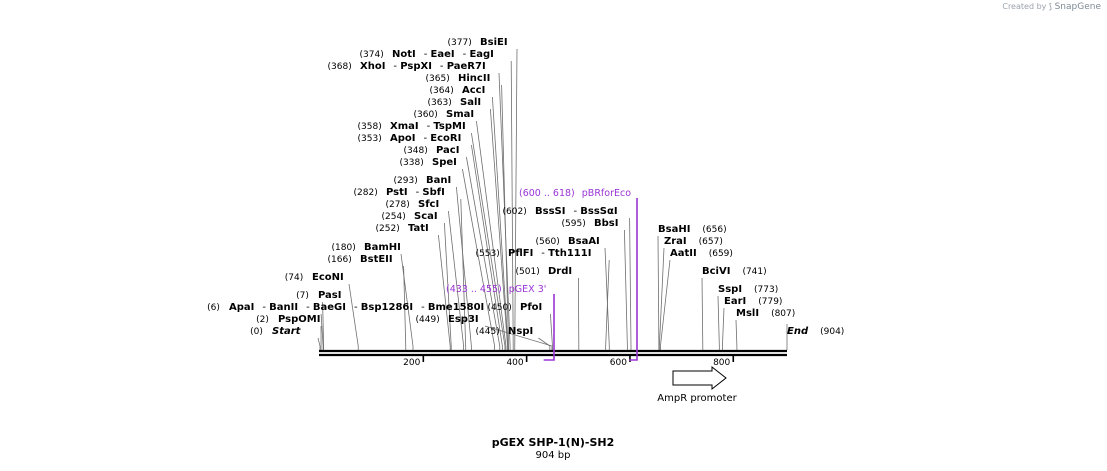  I want to click on enzyme-name: PaeR7I, so click(466, 66).